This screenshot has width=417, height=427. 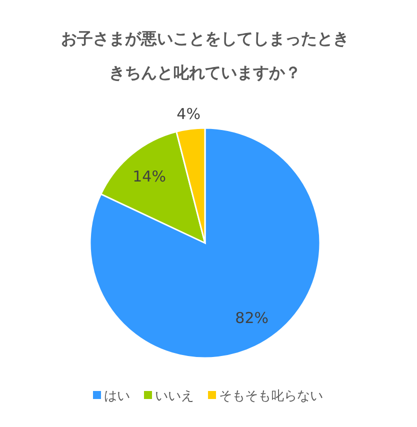 I want to click on pie-slice, so click(x=153, y=187).